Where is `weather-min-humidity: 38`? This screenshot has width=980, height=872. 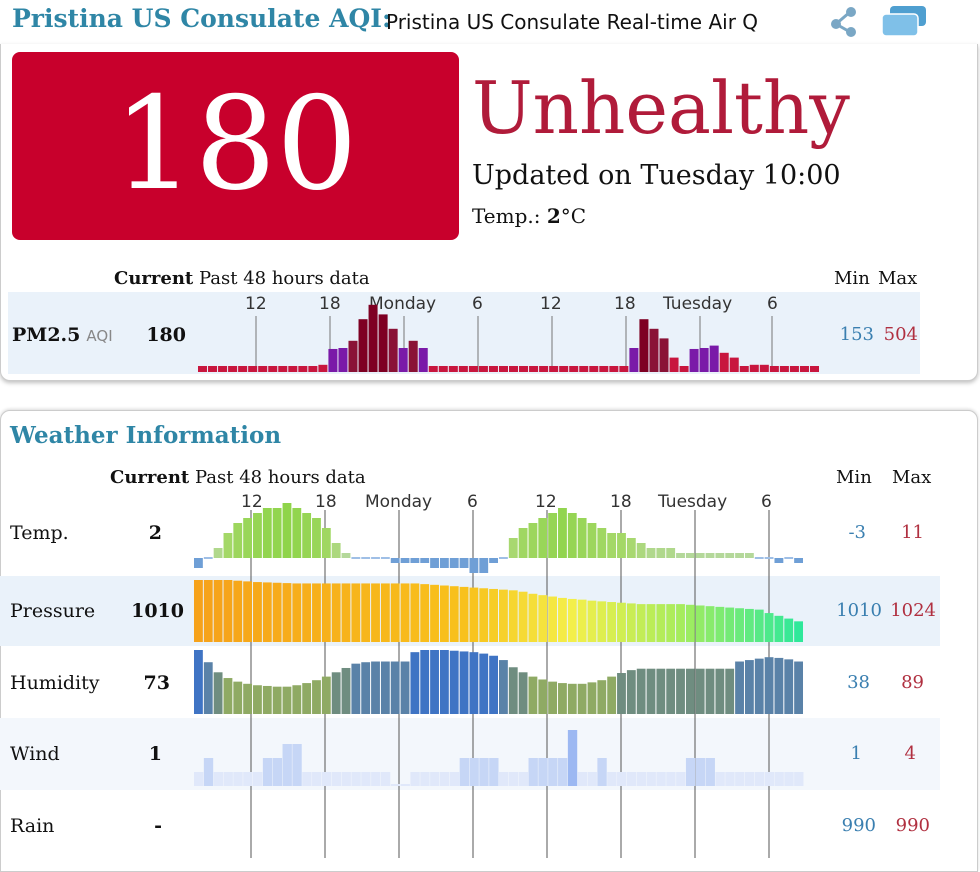
weather-min-humidity: 38 is located at coordinates (858, 682).